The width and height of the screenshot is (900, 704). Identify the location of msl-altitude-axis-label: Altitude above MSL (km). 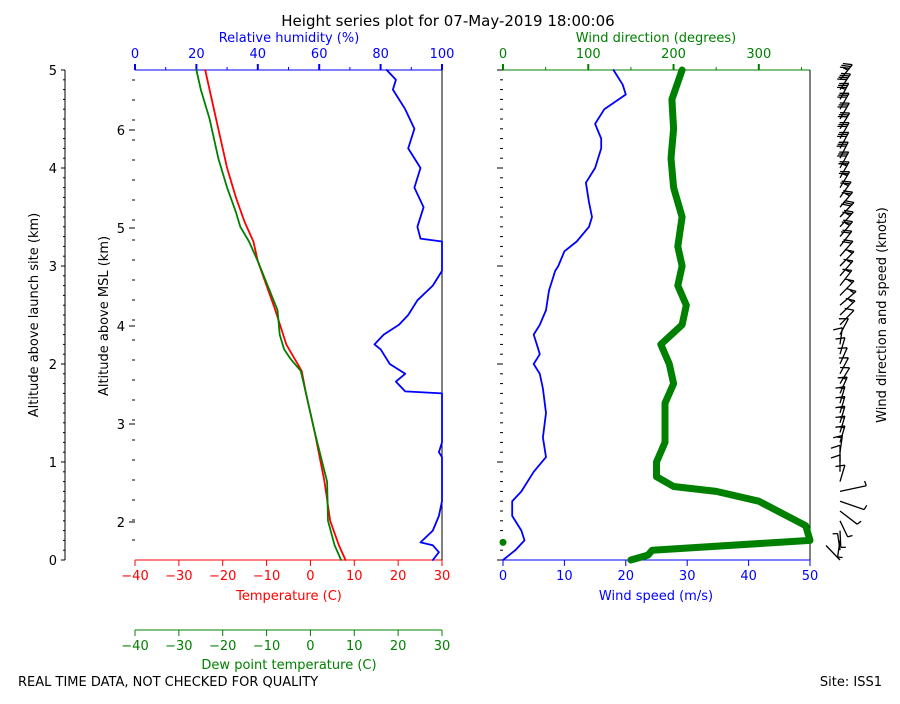
(104, 316).